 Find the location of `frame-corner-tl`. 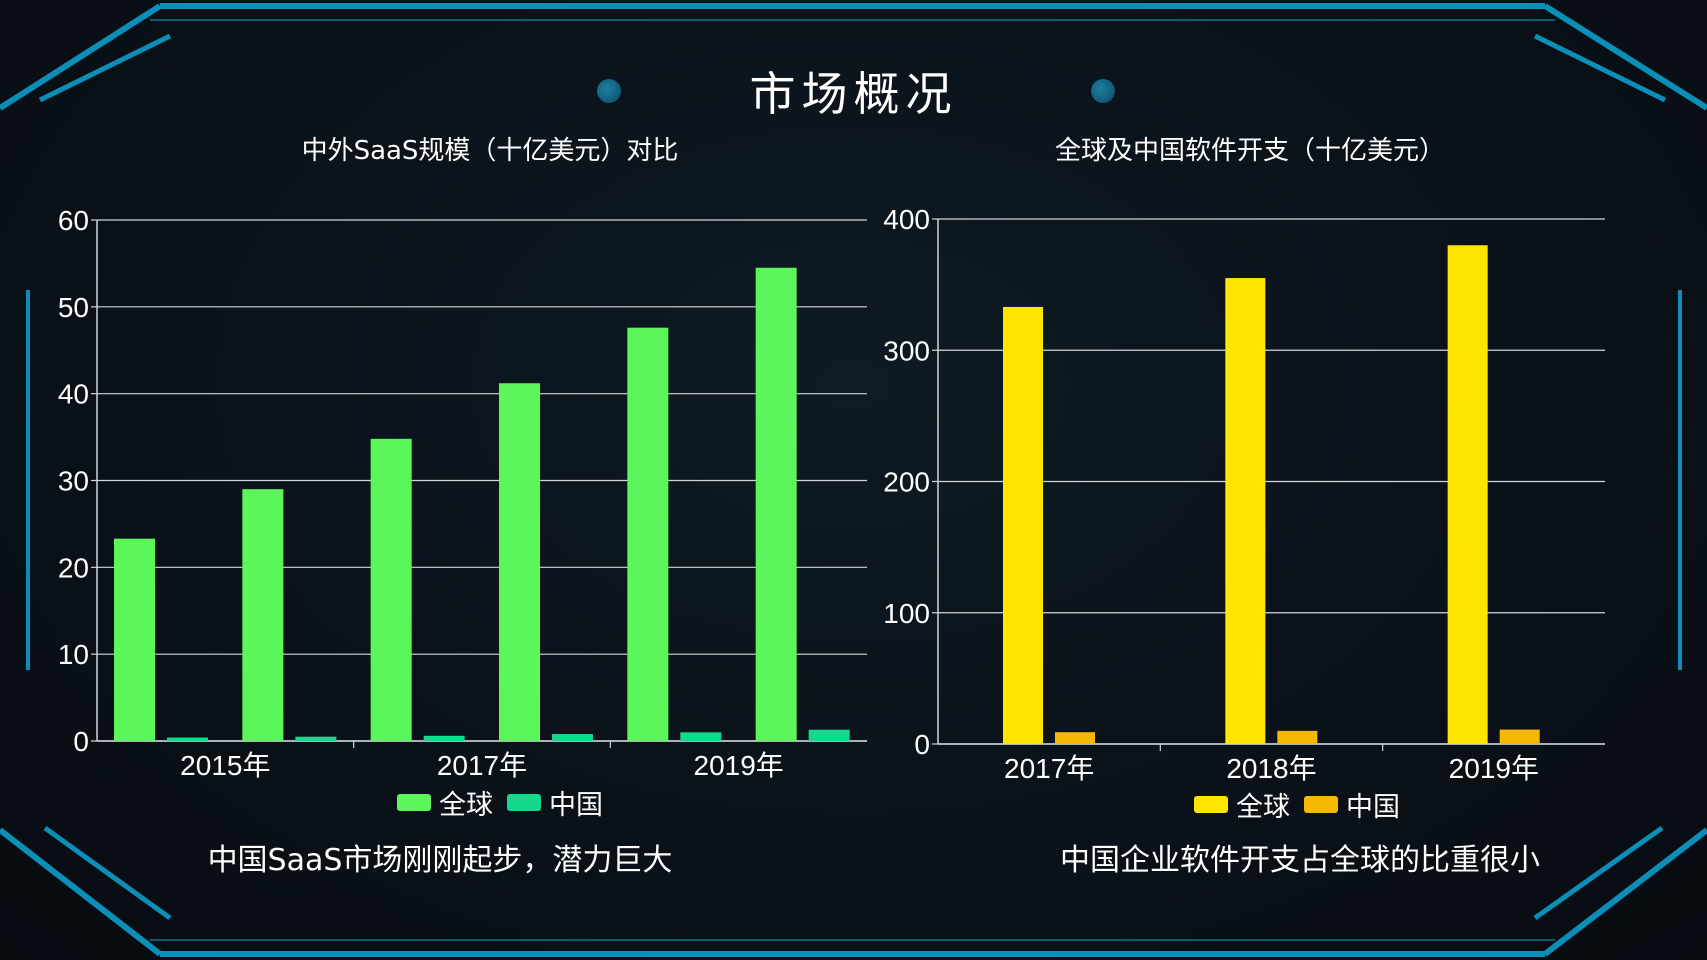

frame-corner-tl is located at coordinates (81, 57).